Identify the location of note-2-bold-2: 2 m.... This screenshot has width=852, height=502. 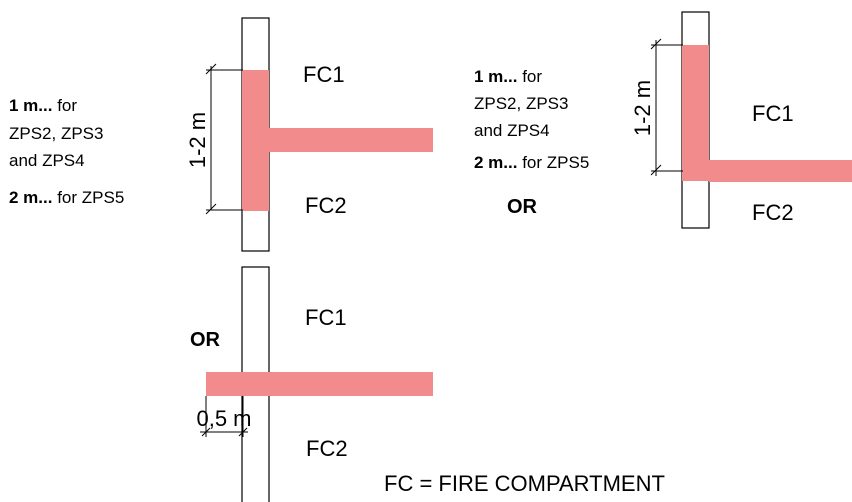
(495, 162).